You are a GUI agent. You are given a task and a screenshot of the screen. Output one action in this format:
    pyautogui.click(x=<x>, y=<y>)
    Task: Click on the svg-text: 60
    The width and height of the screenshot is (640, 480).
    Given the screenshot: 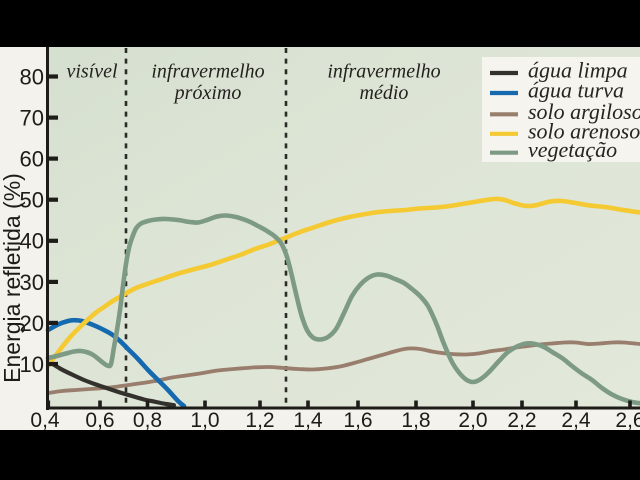 What is the action you would take?
    pyautogui.click(x=32, y=159)
    